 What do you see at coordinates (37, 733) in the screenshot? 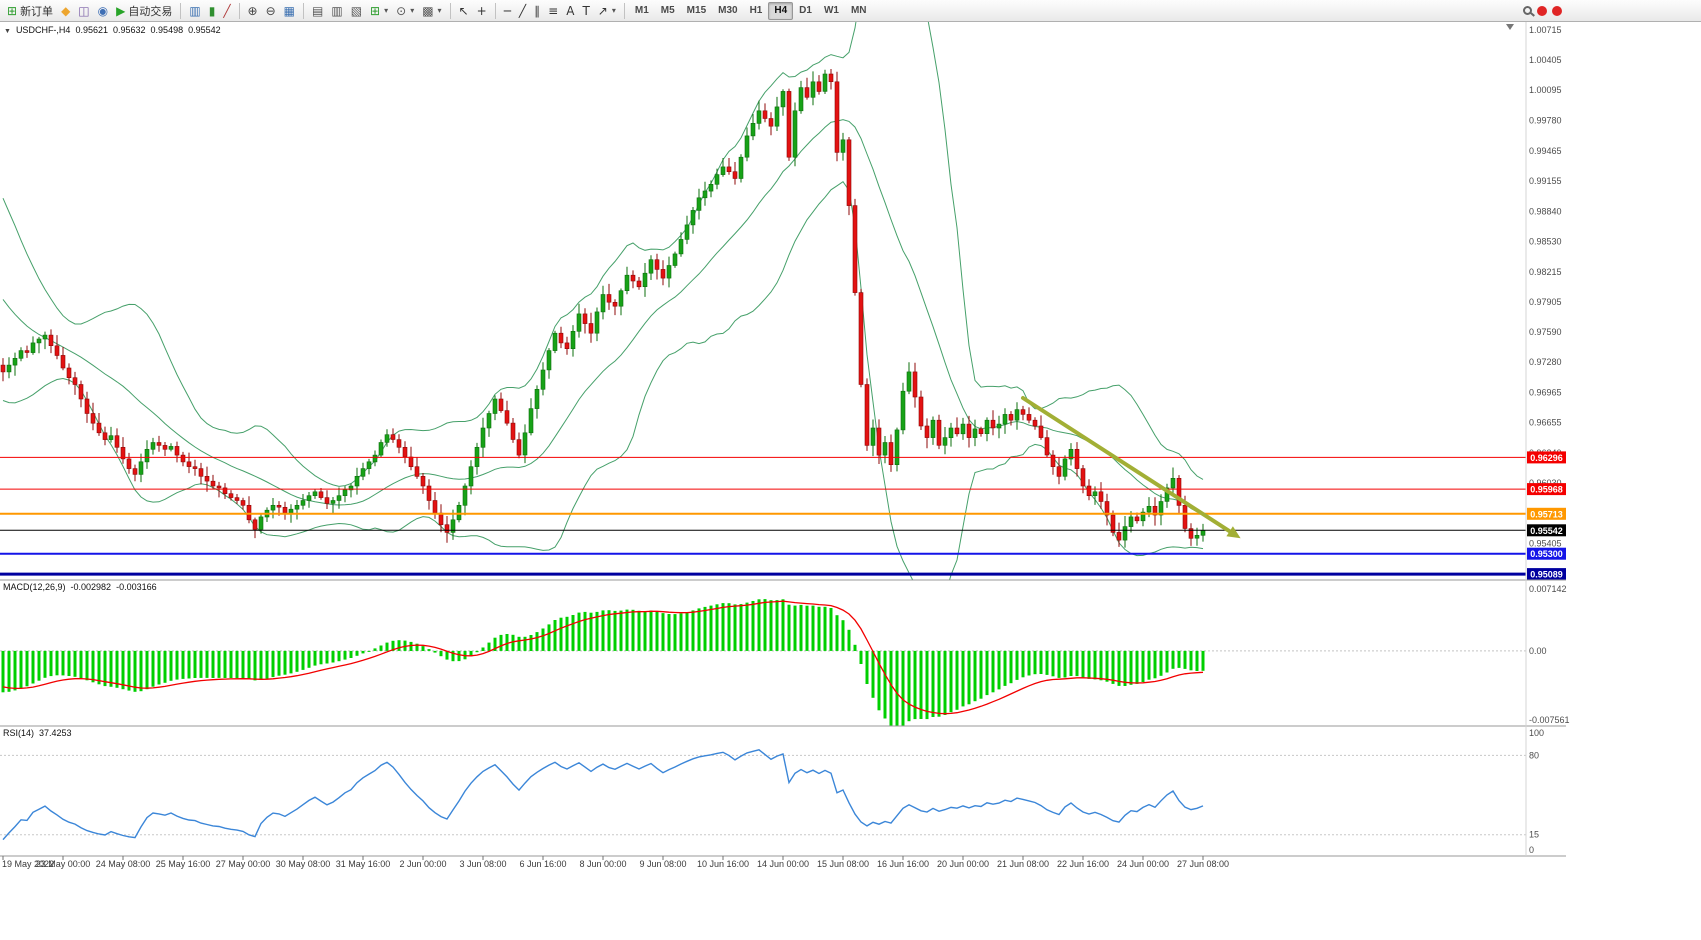
I see `rsi-indicator-label: RSI(14) 37.4253` at bounding box center [37, 733].